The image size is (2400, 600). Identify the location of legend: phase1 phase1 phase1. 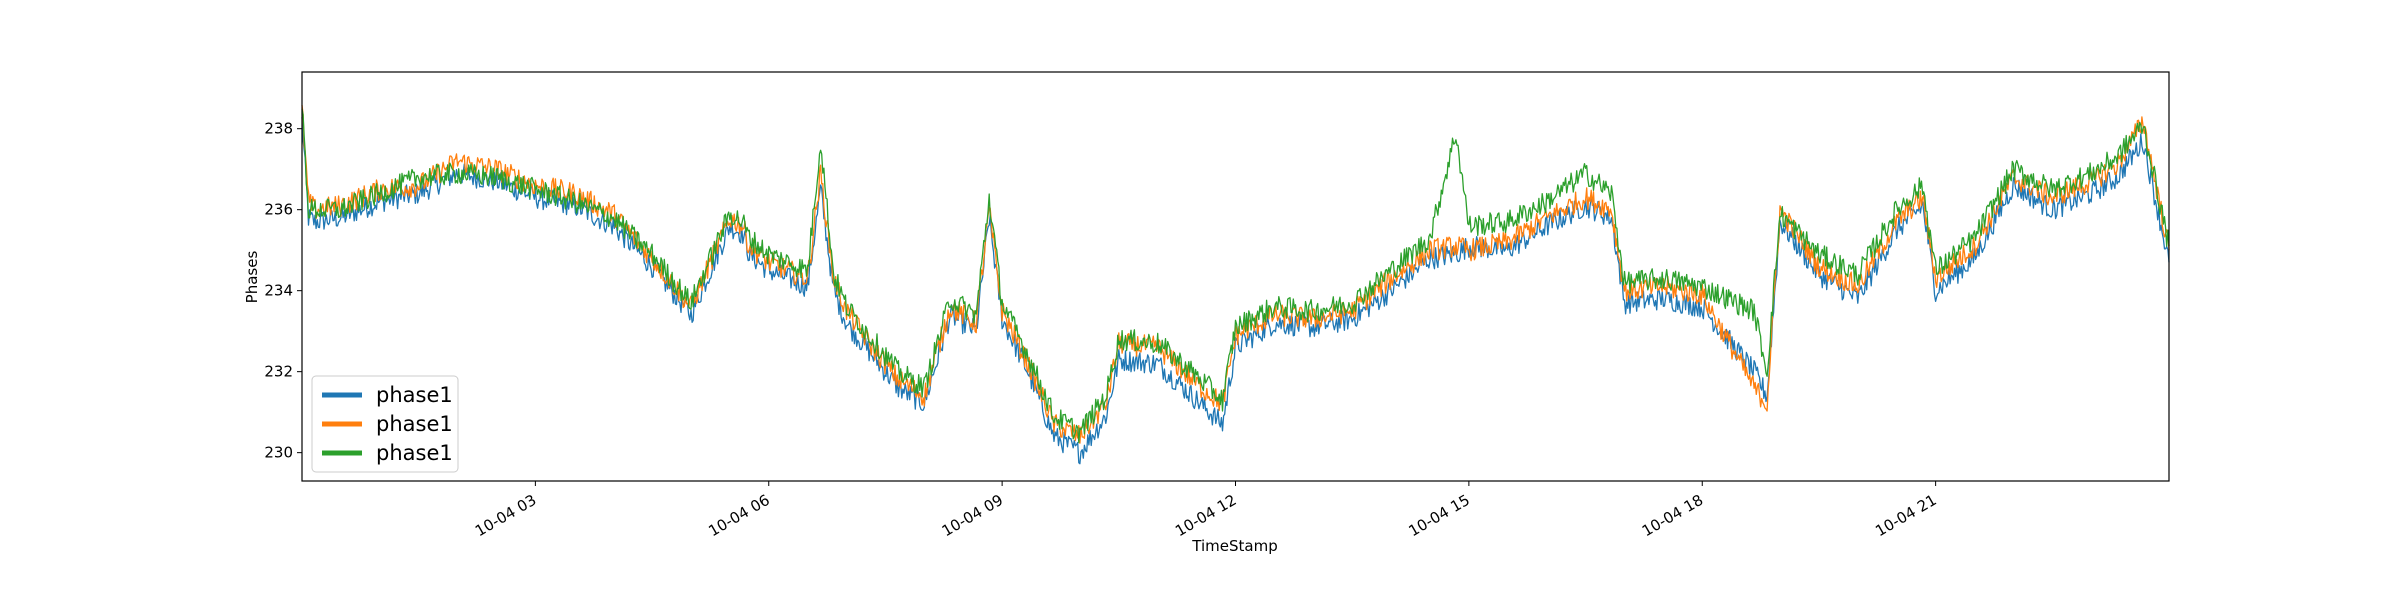
(385, 424).